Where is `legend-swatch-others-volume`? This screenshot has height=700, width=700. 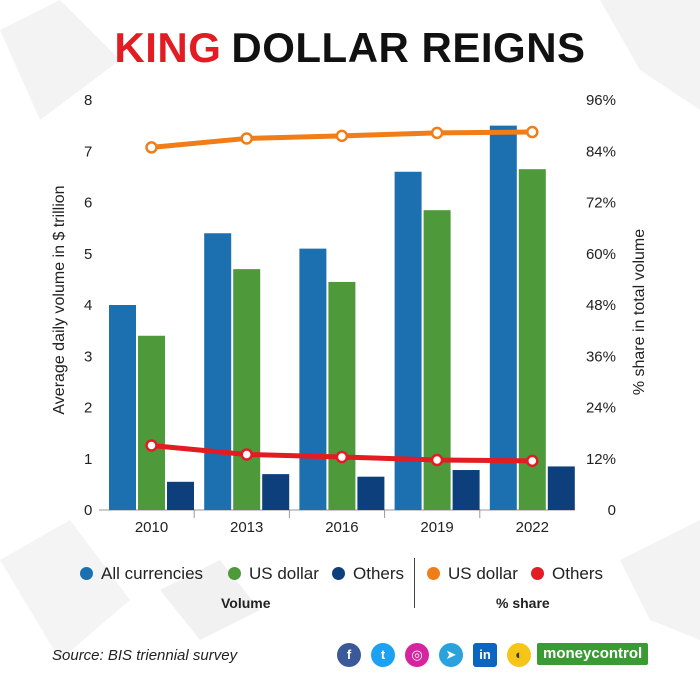
legend-swatch-others-volume is located at coordinates (338, 573).